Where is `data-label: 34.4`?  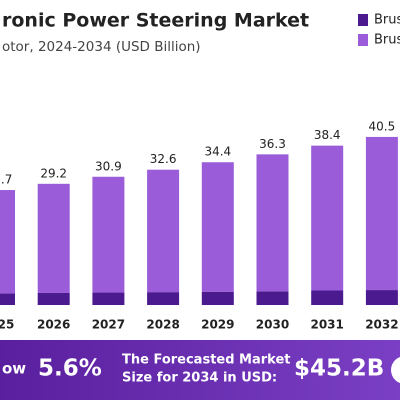
data-label: 34.4 is located at coordinates (217, 152).